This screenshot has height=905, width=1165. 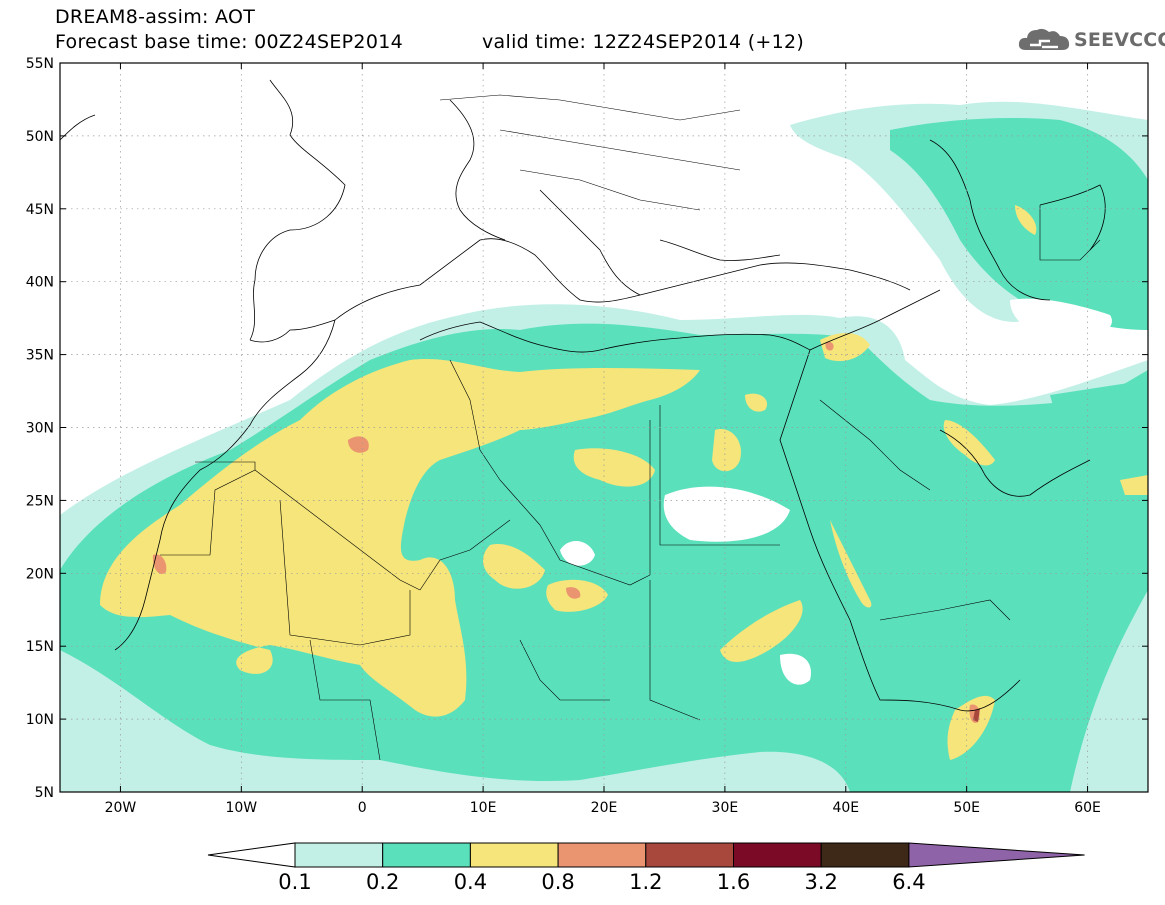 I want to click on lat-label: 55N, so click(x=40, y=64).